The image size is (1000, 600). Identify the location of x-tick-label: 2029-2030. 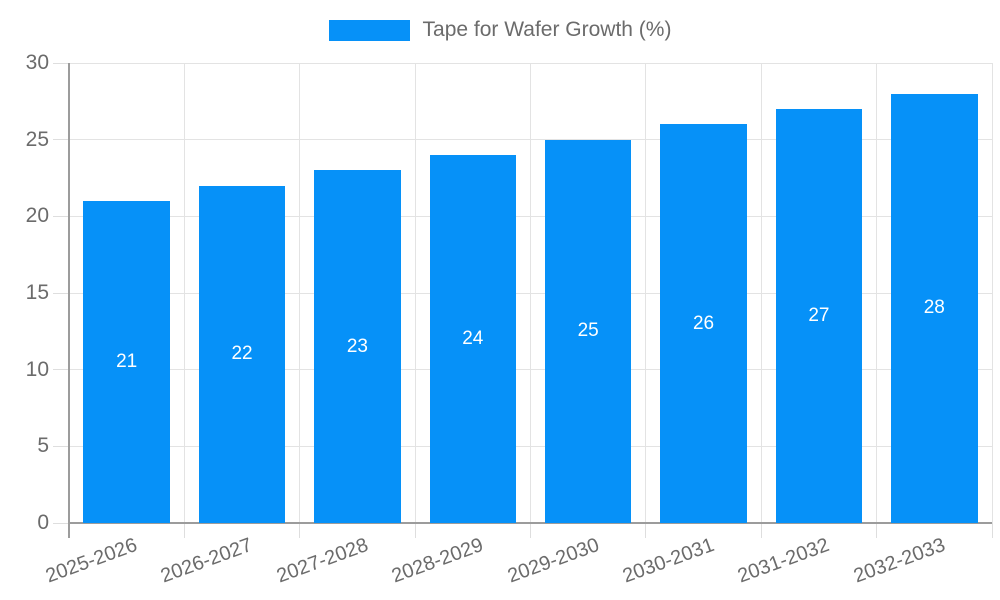
(553, 561).